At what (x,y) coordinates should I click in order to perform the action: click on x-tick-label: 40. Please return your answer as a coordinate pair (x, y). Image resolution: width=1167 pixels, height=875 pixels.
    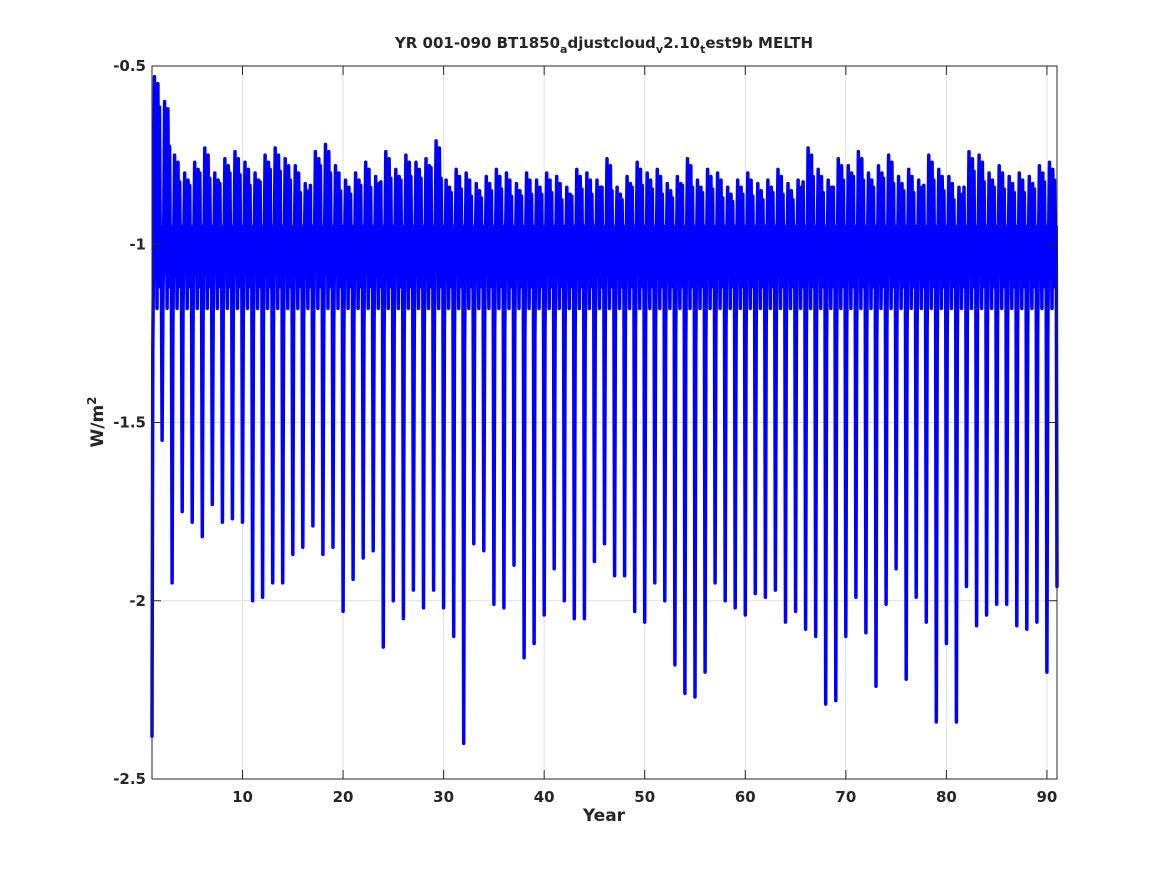
    Looking at the image, I should click on (544, 797).